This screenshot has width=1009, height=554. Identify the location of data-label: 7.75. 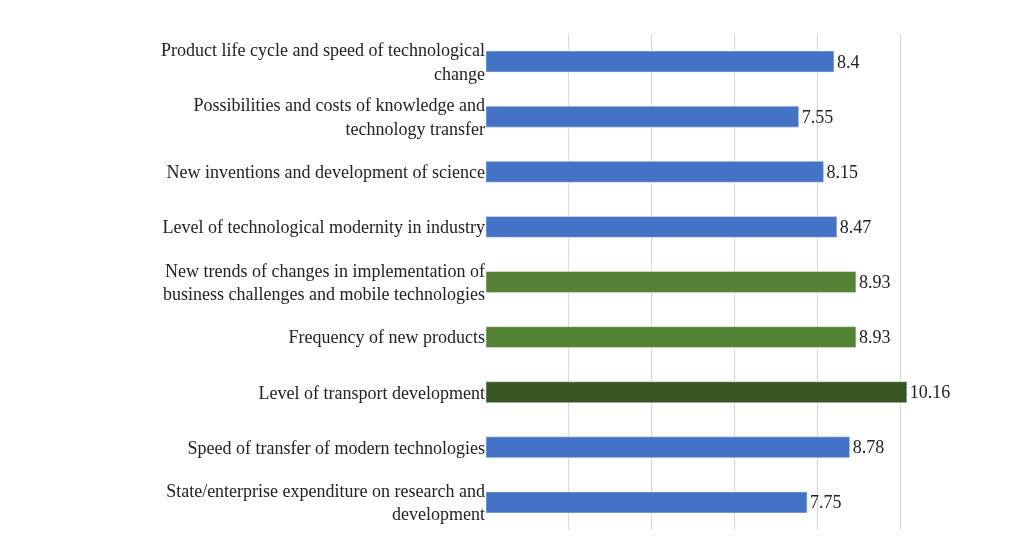
(826, 502).